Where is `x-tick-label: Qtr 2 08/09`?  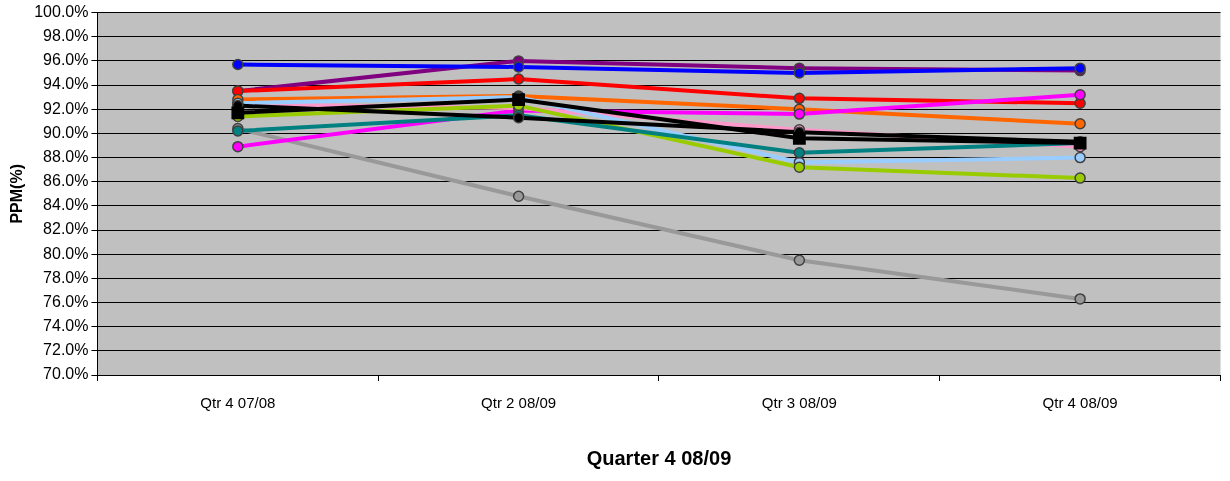 x-tick-label: Qtr 2 08/09 is located at coordinates (519, 403).